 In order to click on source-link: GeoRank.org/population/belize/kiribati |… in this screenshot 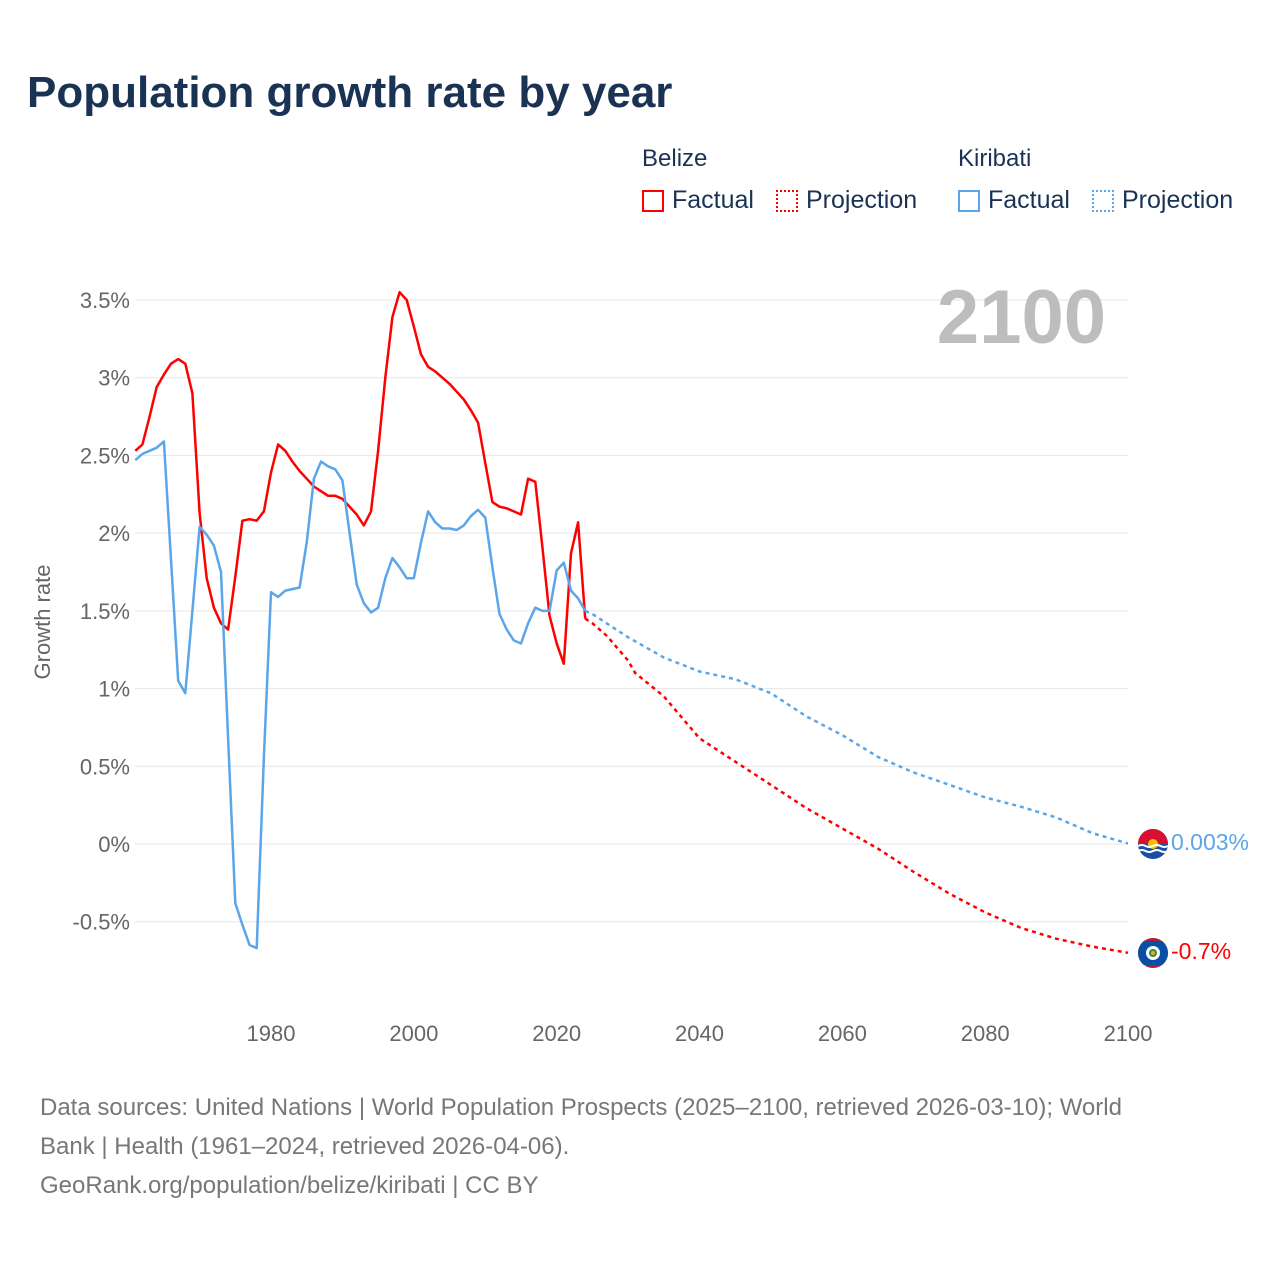, I will do `click(289, 1185)`.